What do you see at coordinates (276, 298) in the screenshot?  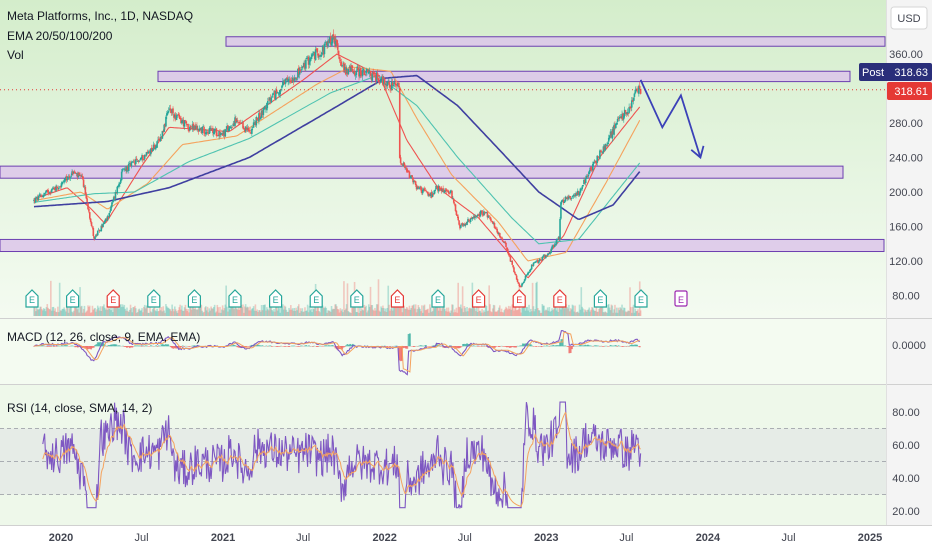 I see `earnings-marker: E` at bounding box center [276, 298].